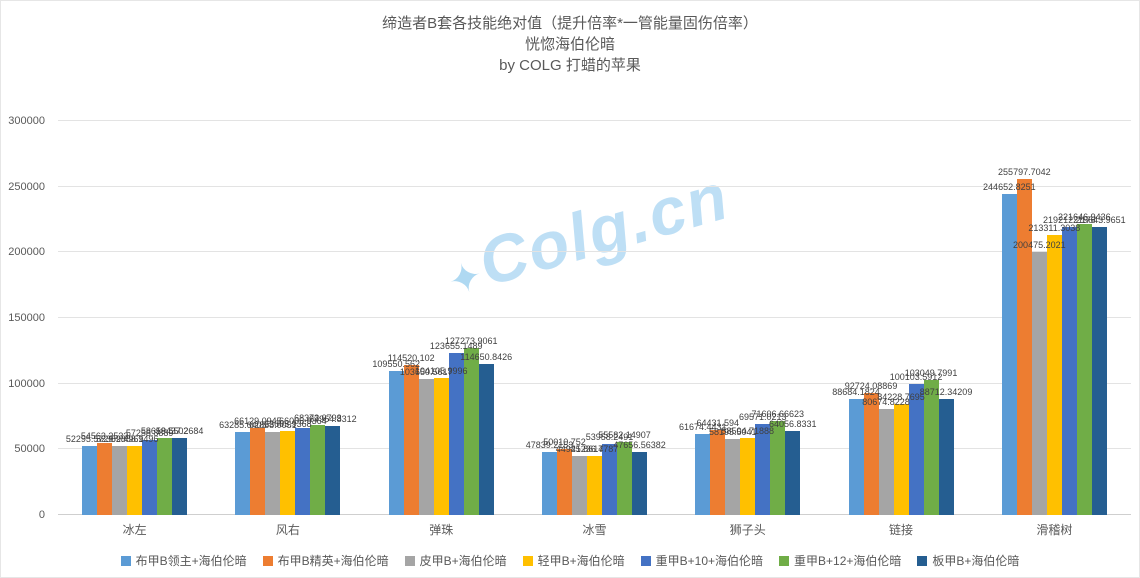 The image size is (1140, 578). I want to click on data-label: 80674.8228, so click(886, 402).